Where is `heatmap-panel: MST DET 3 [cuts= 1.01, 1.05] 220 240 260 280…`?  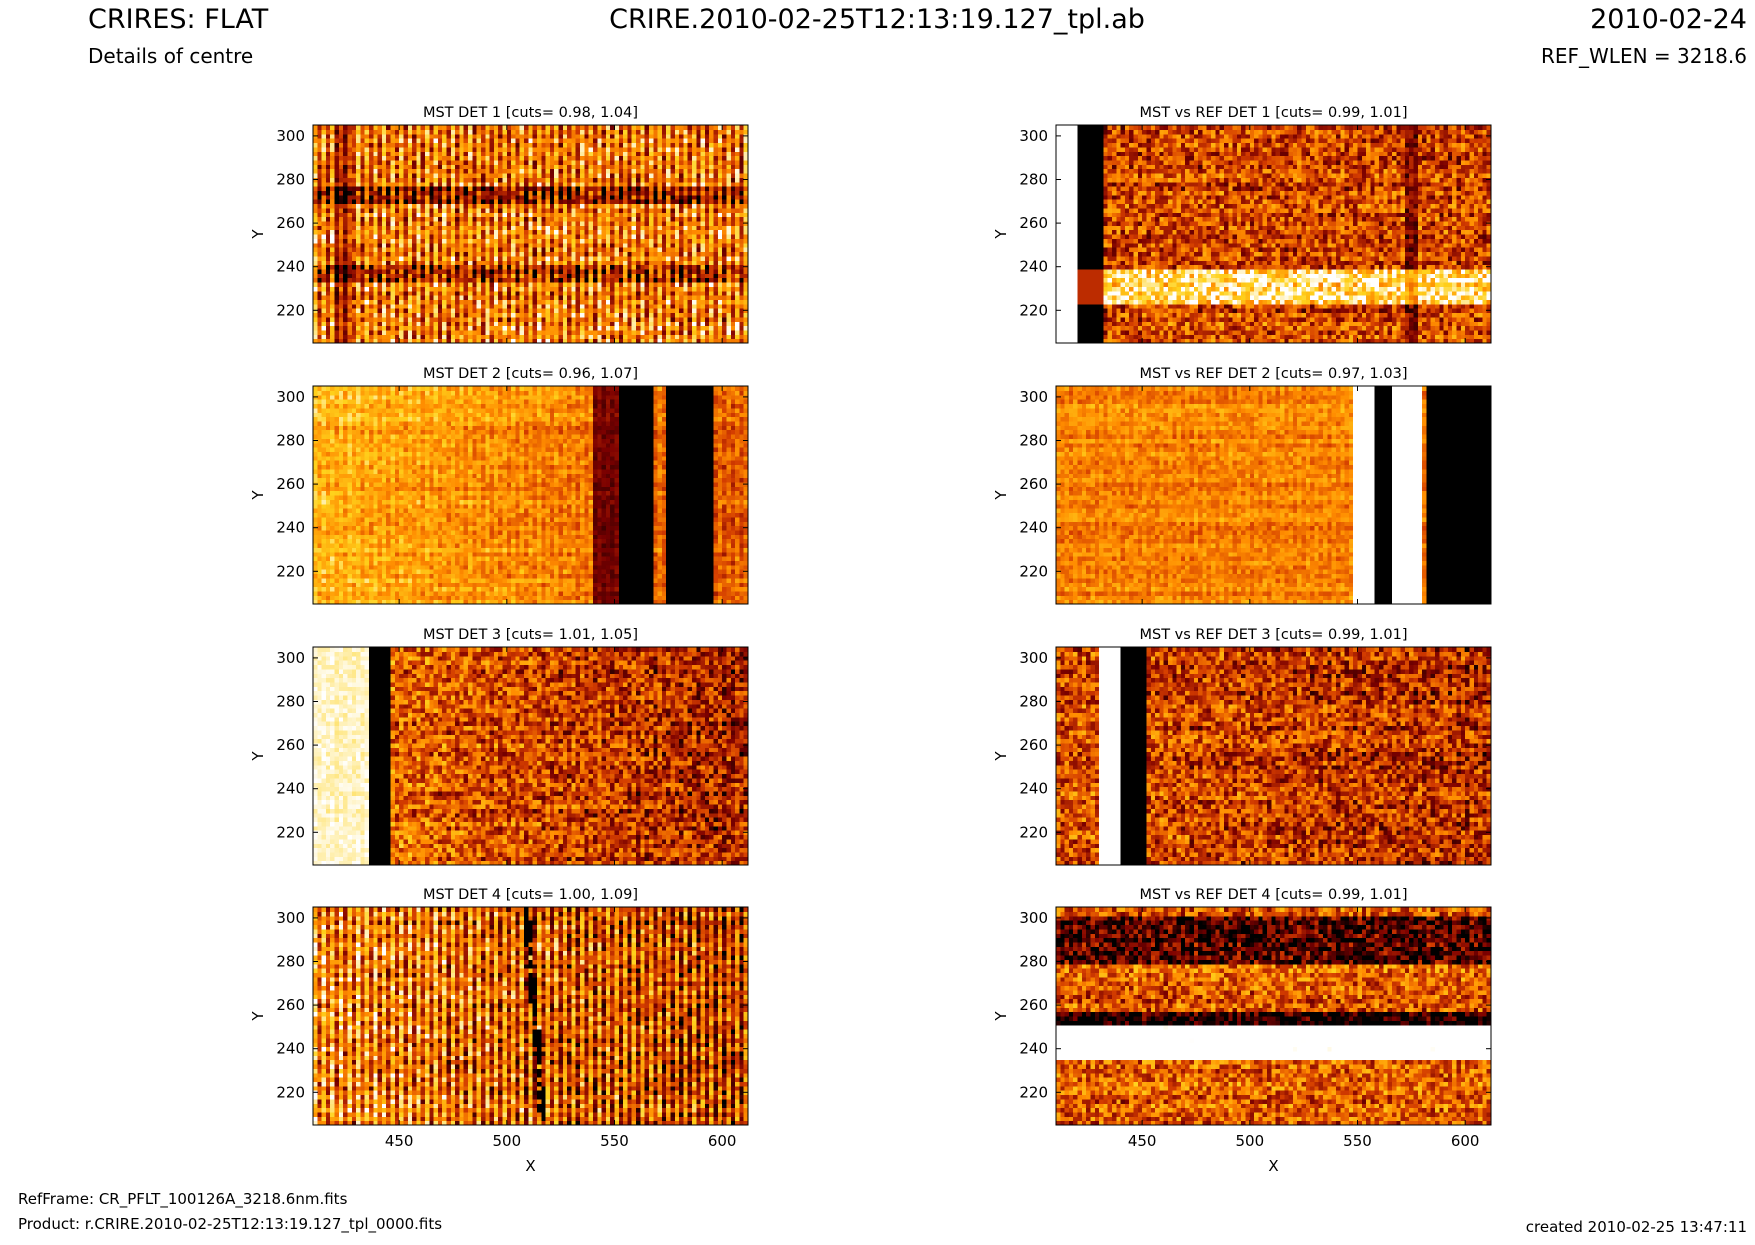 heatmap-panel: MST DET 3 [cuts= 1.01, 1.05] 220 240 260 280… is located at coordinates (499, 746).